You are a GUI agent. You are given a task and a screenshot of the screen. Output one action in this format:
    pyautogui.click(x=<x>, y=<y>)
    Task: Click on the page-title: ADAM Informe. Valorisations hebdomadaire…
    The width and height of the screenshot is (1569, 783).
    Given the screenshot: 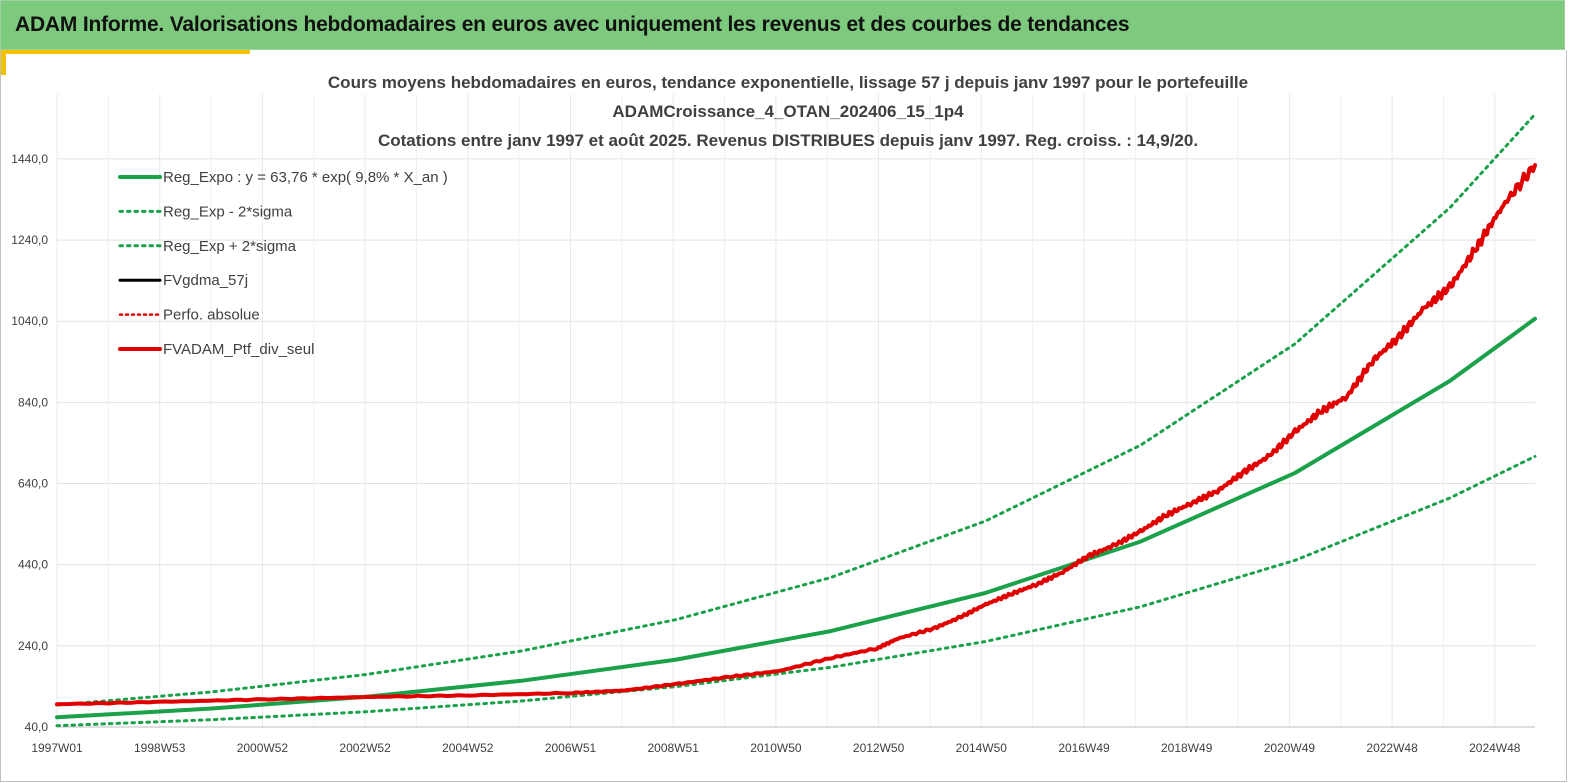 What is the action you would take?
    pyautogui.click(x=572, y=24)
    